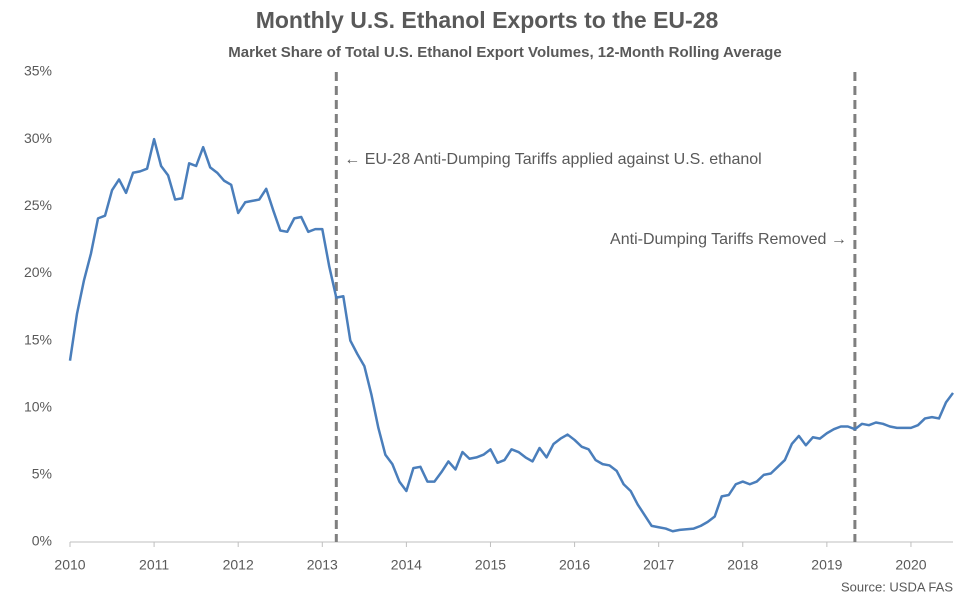 The image size is (975, 601). What do you see at coordinates (38, 205) in the screenshot?
I see `y-tick-label: 25%` at bounding box center [38, 205].